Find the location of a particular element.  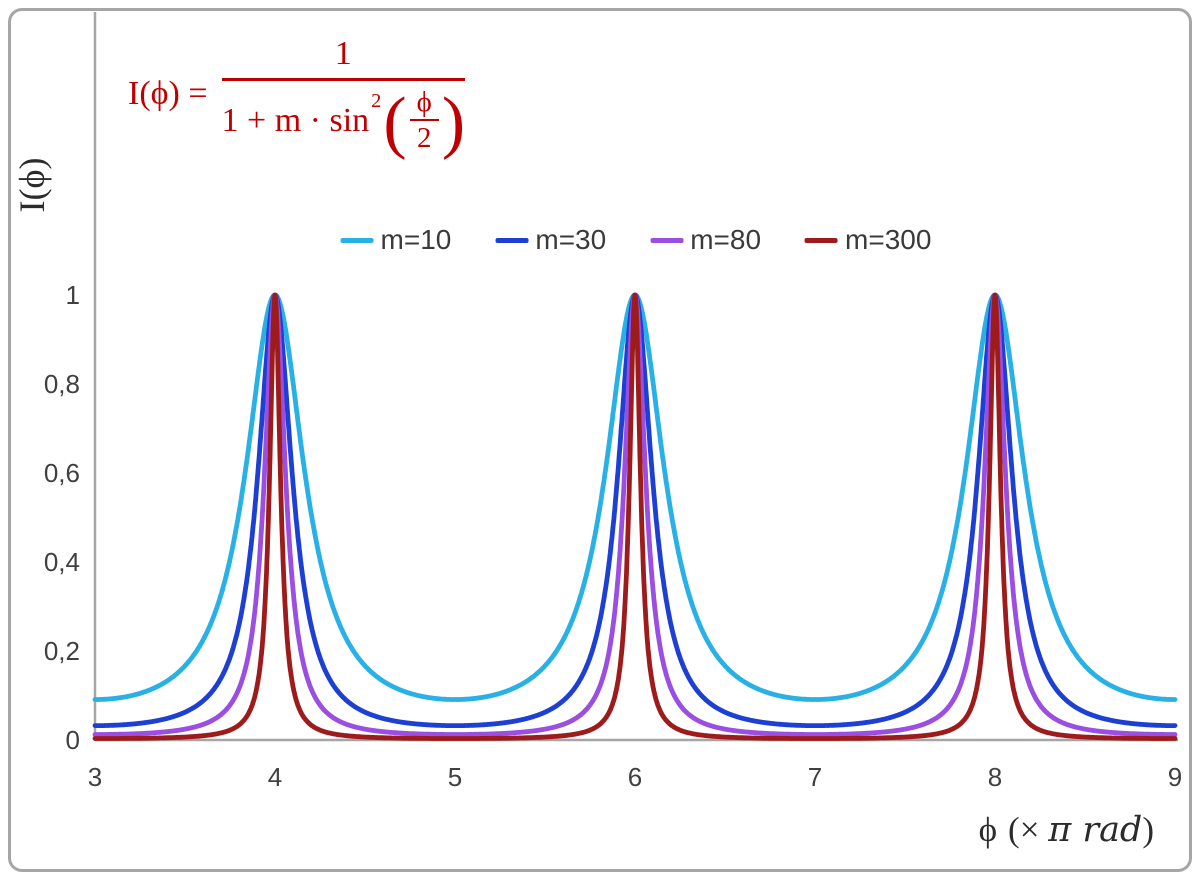

x-axis-title-phi: ϕ is located at coordinates (988, 829).